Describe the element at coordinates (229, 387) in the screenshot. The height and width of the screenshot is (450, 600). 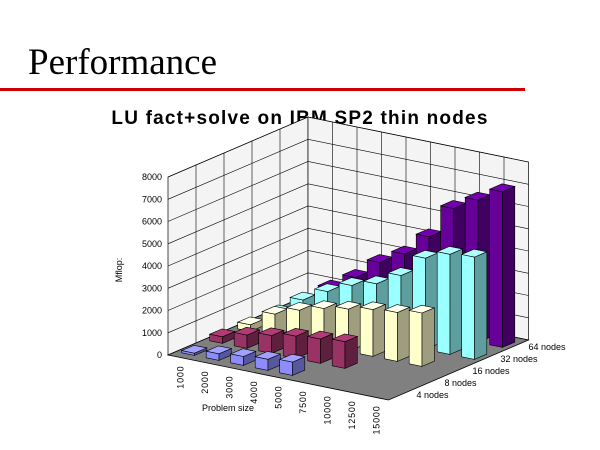
I see `x-tick-label: 3000` at that location.